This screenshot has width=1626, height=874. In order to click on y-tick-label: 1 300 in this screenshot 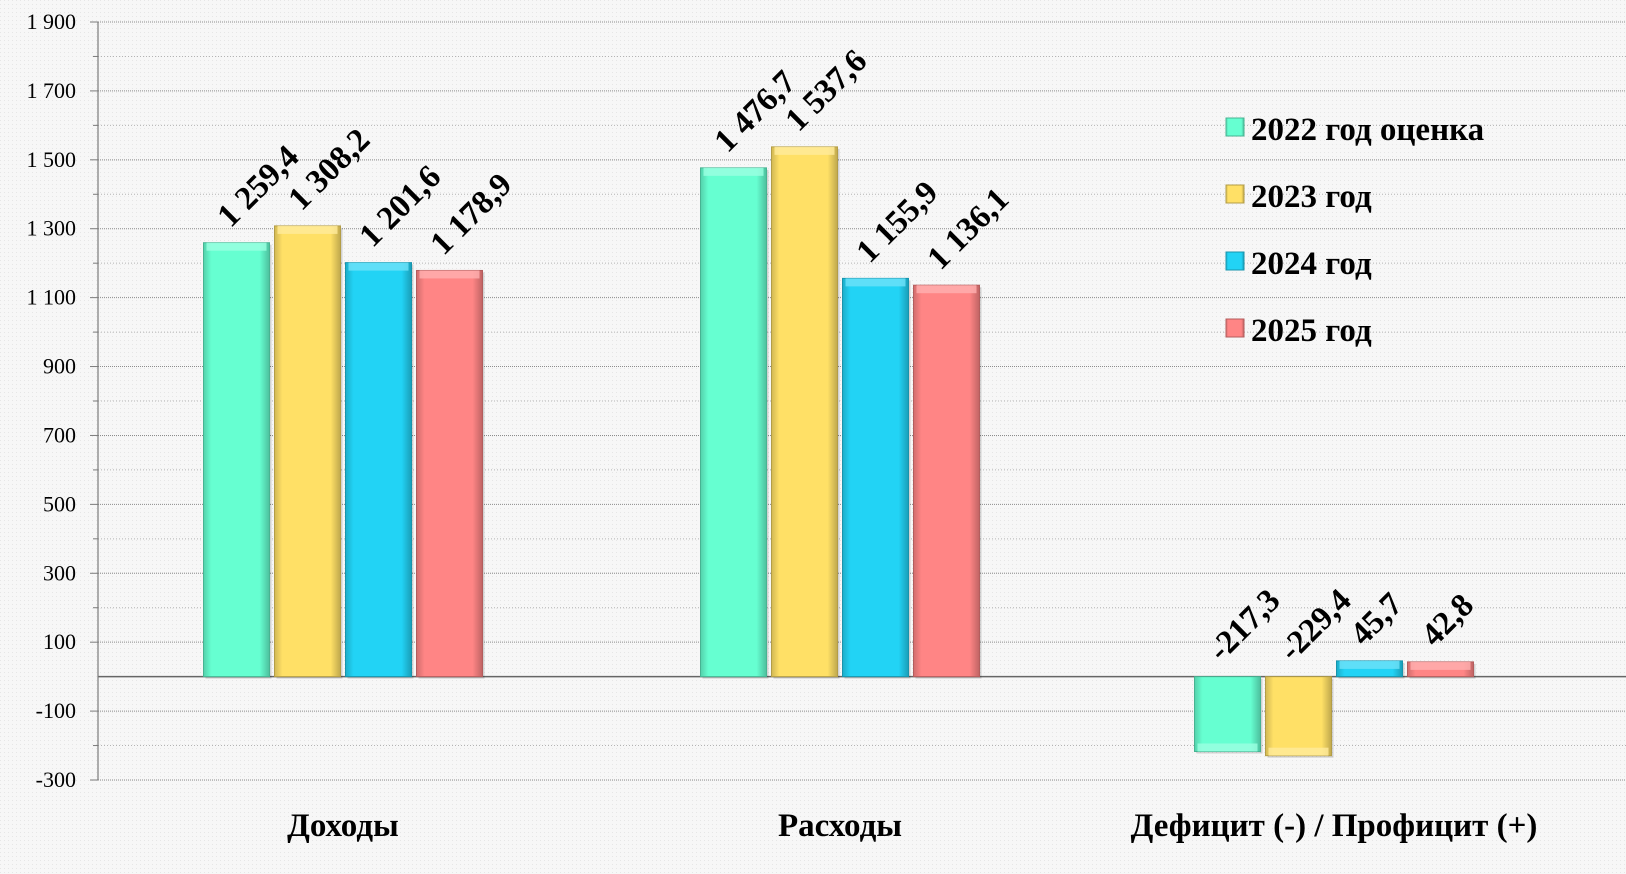, I will do `click(52, 228)`.